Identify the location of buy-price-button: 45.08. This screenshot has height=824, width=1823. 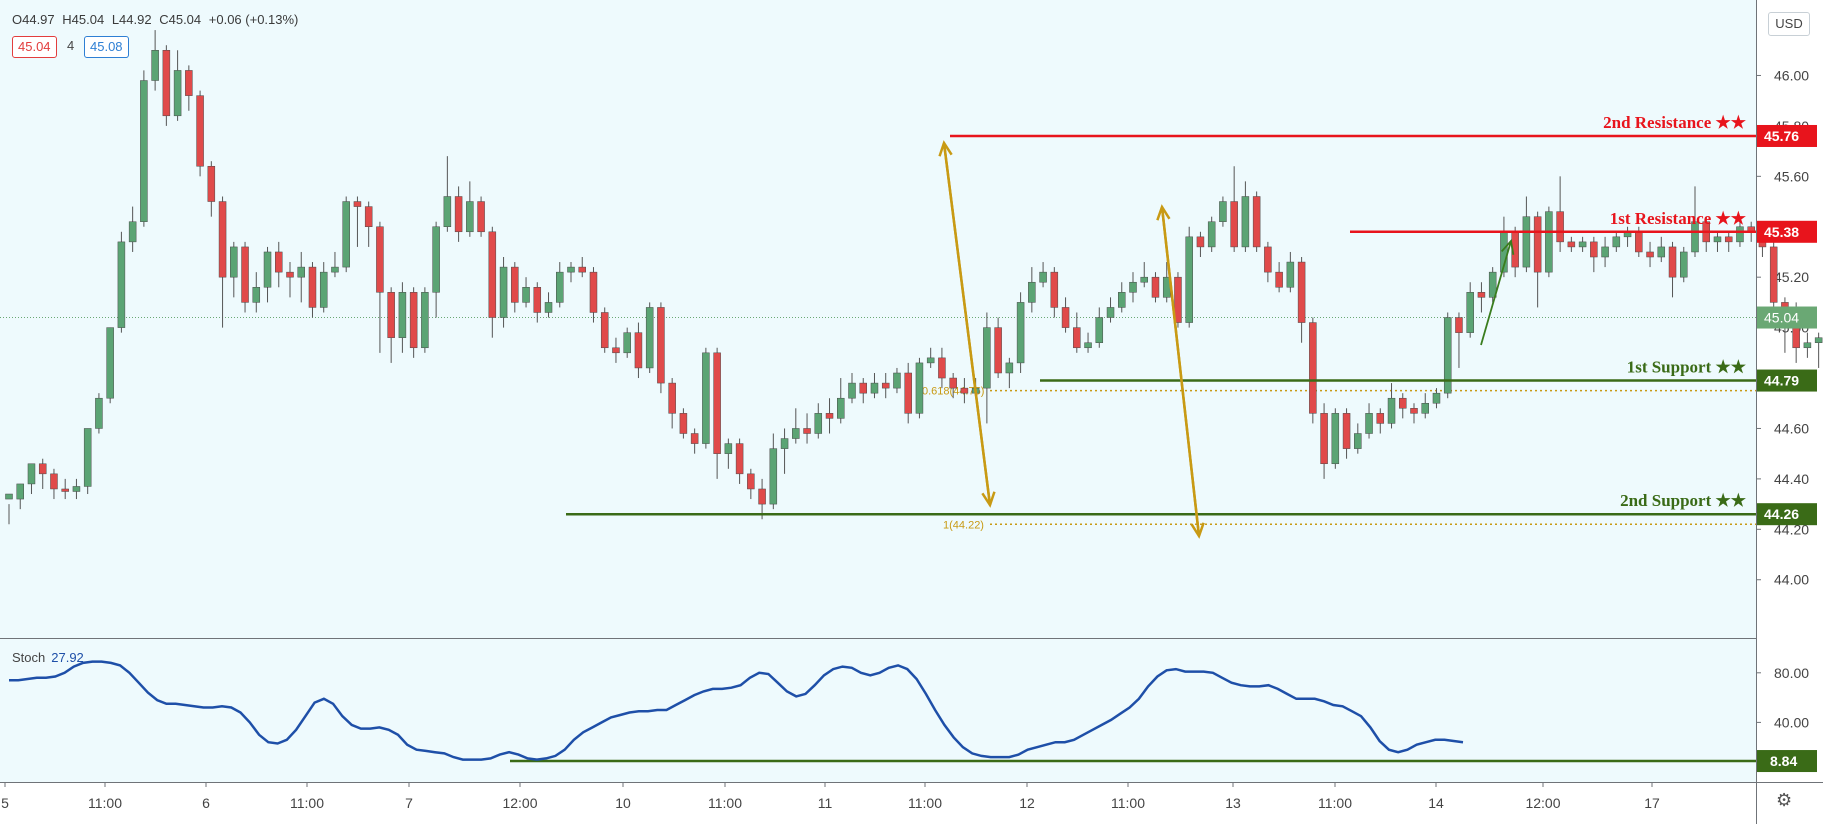
(106, 47).